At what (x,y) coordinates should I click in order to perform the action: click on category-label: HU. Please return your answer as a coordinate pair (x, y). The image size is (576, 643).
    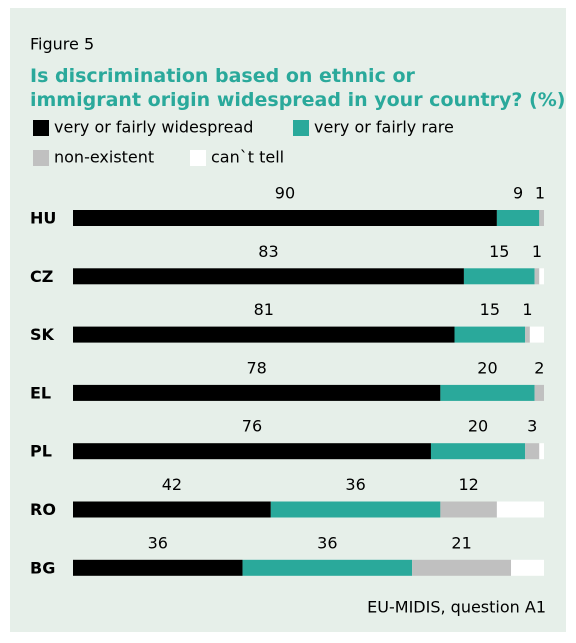
    Looking at the image, I should click on (43, 218).